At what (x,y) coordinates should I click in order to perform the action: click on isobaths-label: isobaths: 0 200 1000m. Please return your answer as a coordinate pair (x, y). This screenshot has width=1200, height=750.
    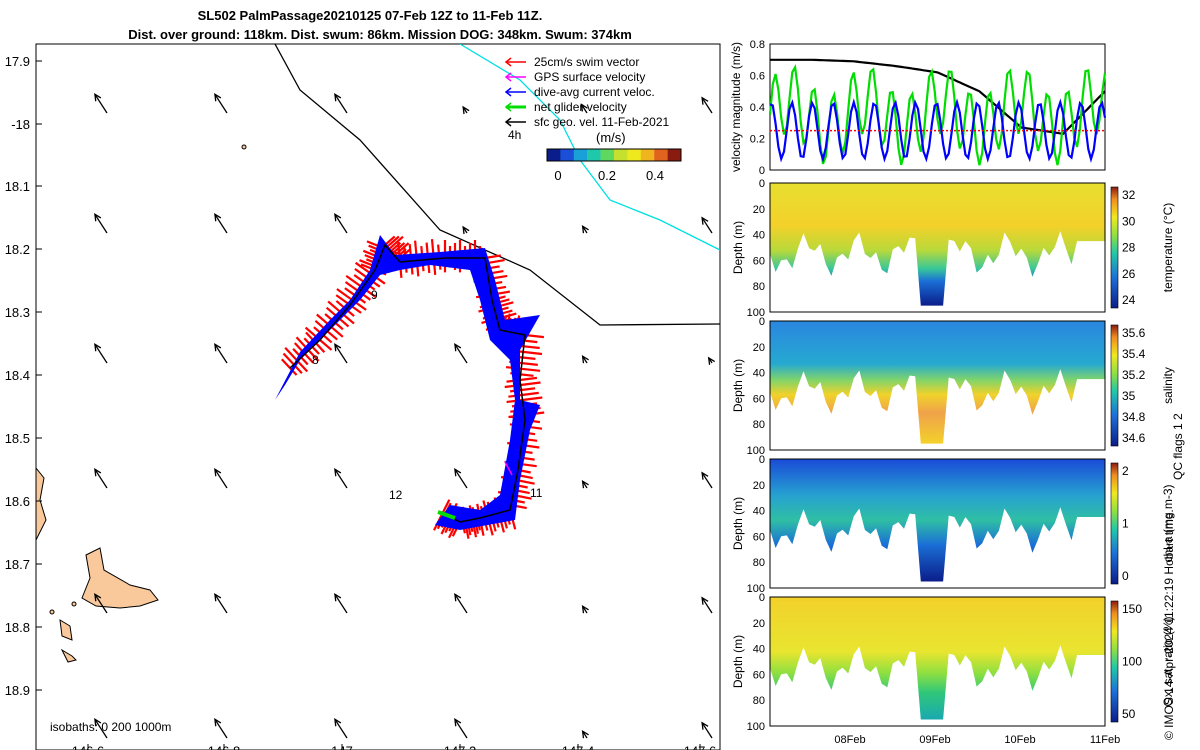
    Looking at the image, I should click on (110, 727).